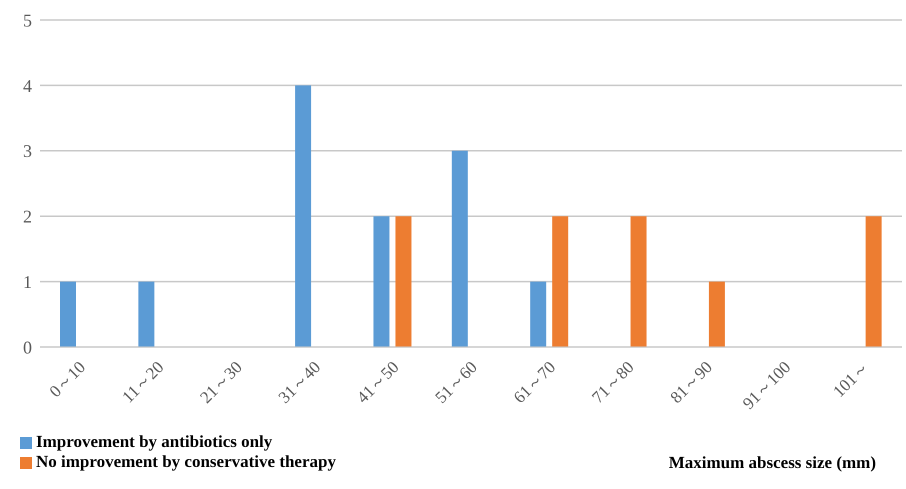 This screenshot has height=489, width=906. Describe the element at coordinates (27, 347) in the screenshot. I see `y-tick-label: 0` at that location.